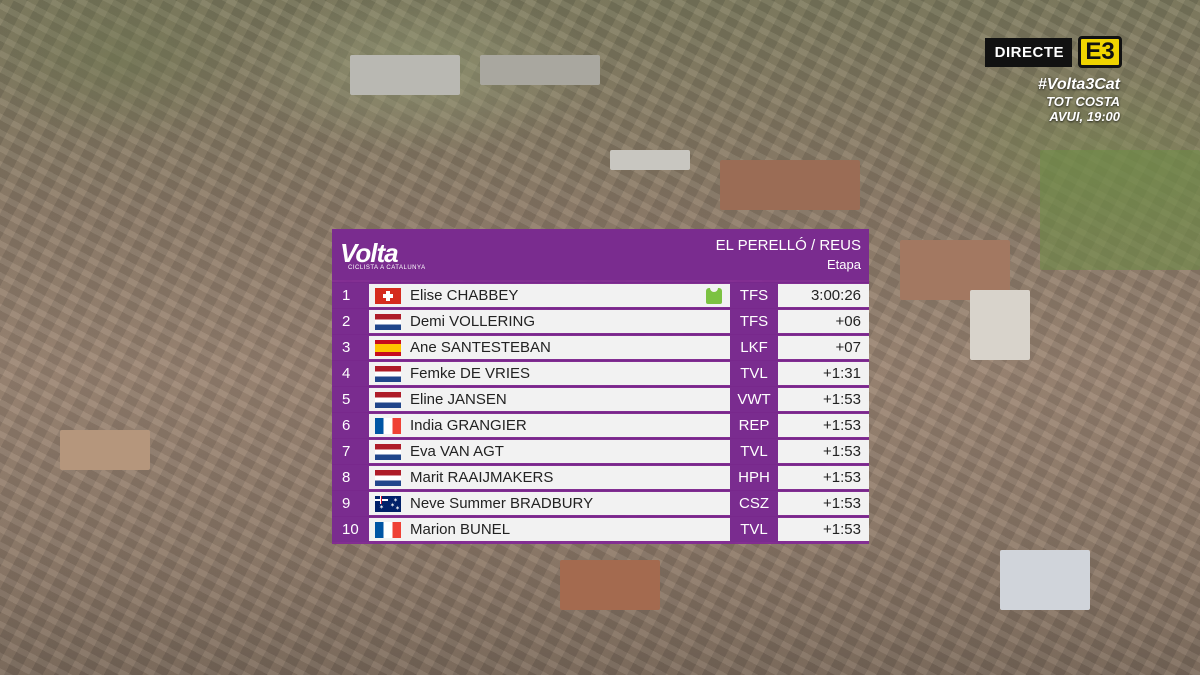 This screenshot has height=675, width=1200. What do you see at coordinates (1083, 101) in the screenshot?
I see `program-title: TOT COSTA` at bounding box center [1083, 101].